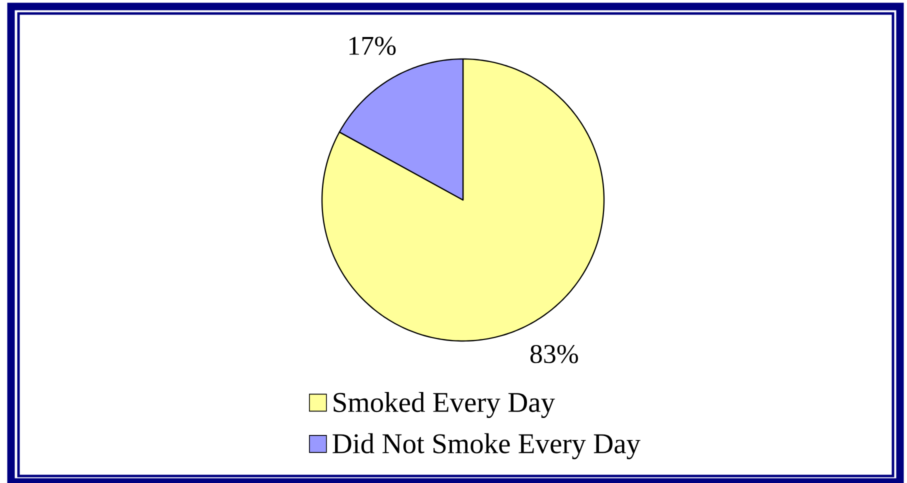 The image size is (907, 483). Describe the element at coordinates (372, 46) in the screenshot. I see `data-label: 17%` at that location.